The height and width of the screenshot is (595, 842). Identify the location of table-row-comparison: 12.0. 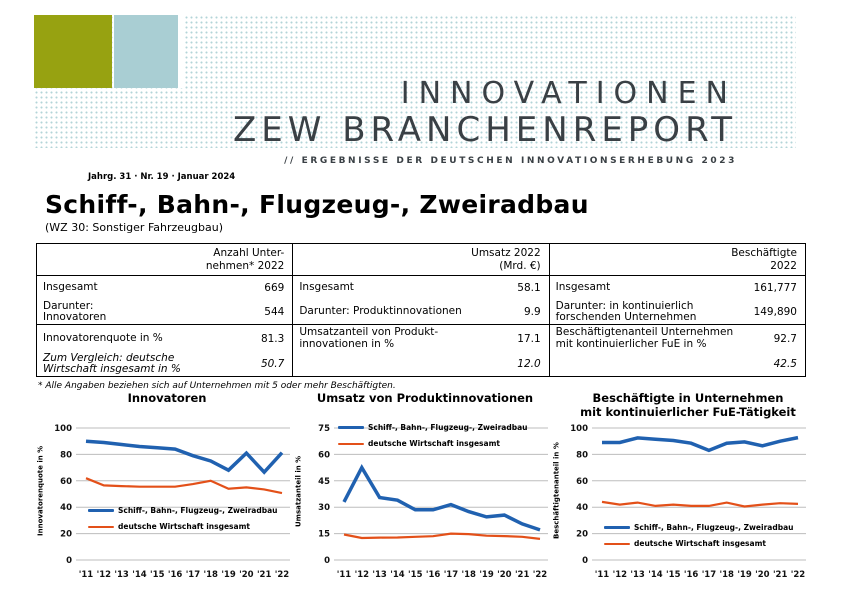
(420, 364).